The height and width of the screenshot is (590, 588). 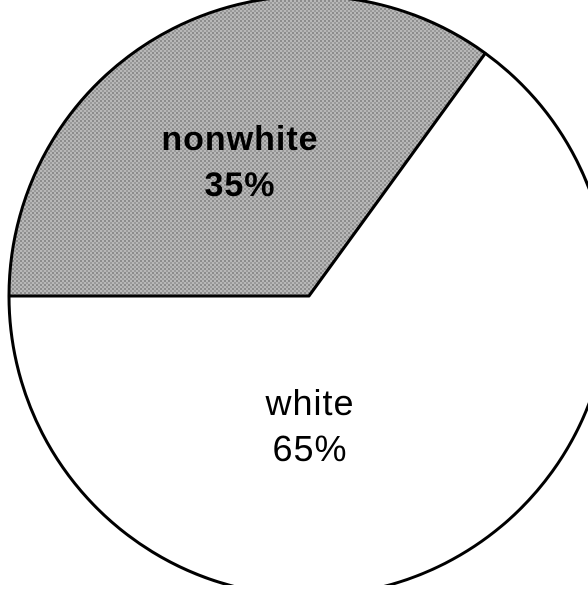 I want to click on slice-value-white: 65%, so click(x=309, y=448).